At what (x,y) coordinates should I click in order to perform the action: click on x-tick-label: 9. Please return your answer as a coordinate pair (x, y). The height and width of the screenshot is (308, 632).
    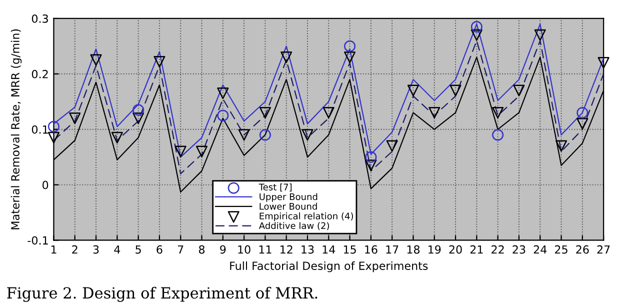
    Looking at the image, I should click on (223, 249).